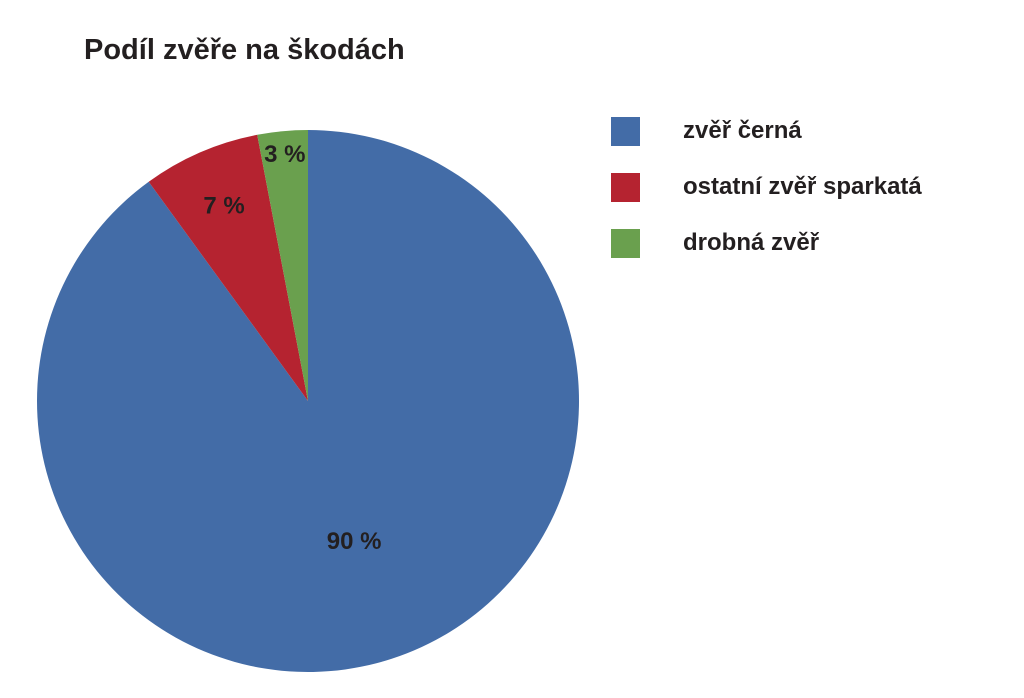 This screenshot has height=698, width=1024. What do you see at coordinates (284, 154) in the screenshot?
I see `pie-slice-label-3: 3 %` at bounding box center [284, 154].